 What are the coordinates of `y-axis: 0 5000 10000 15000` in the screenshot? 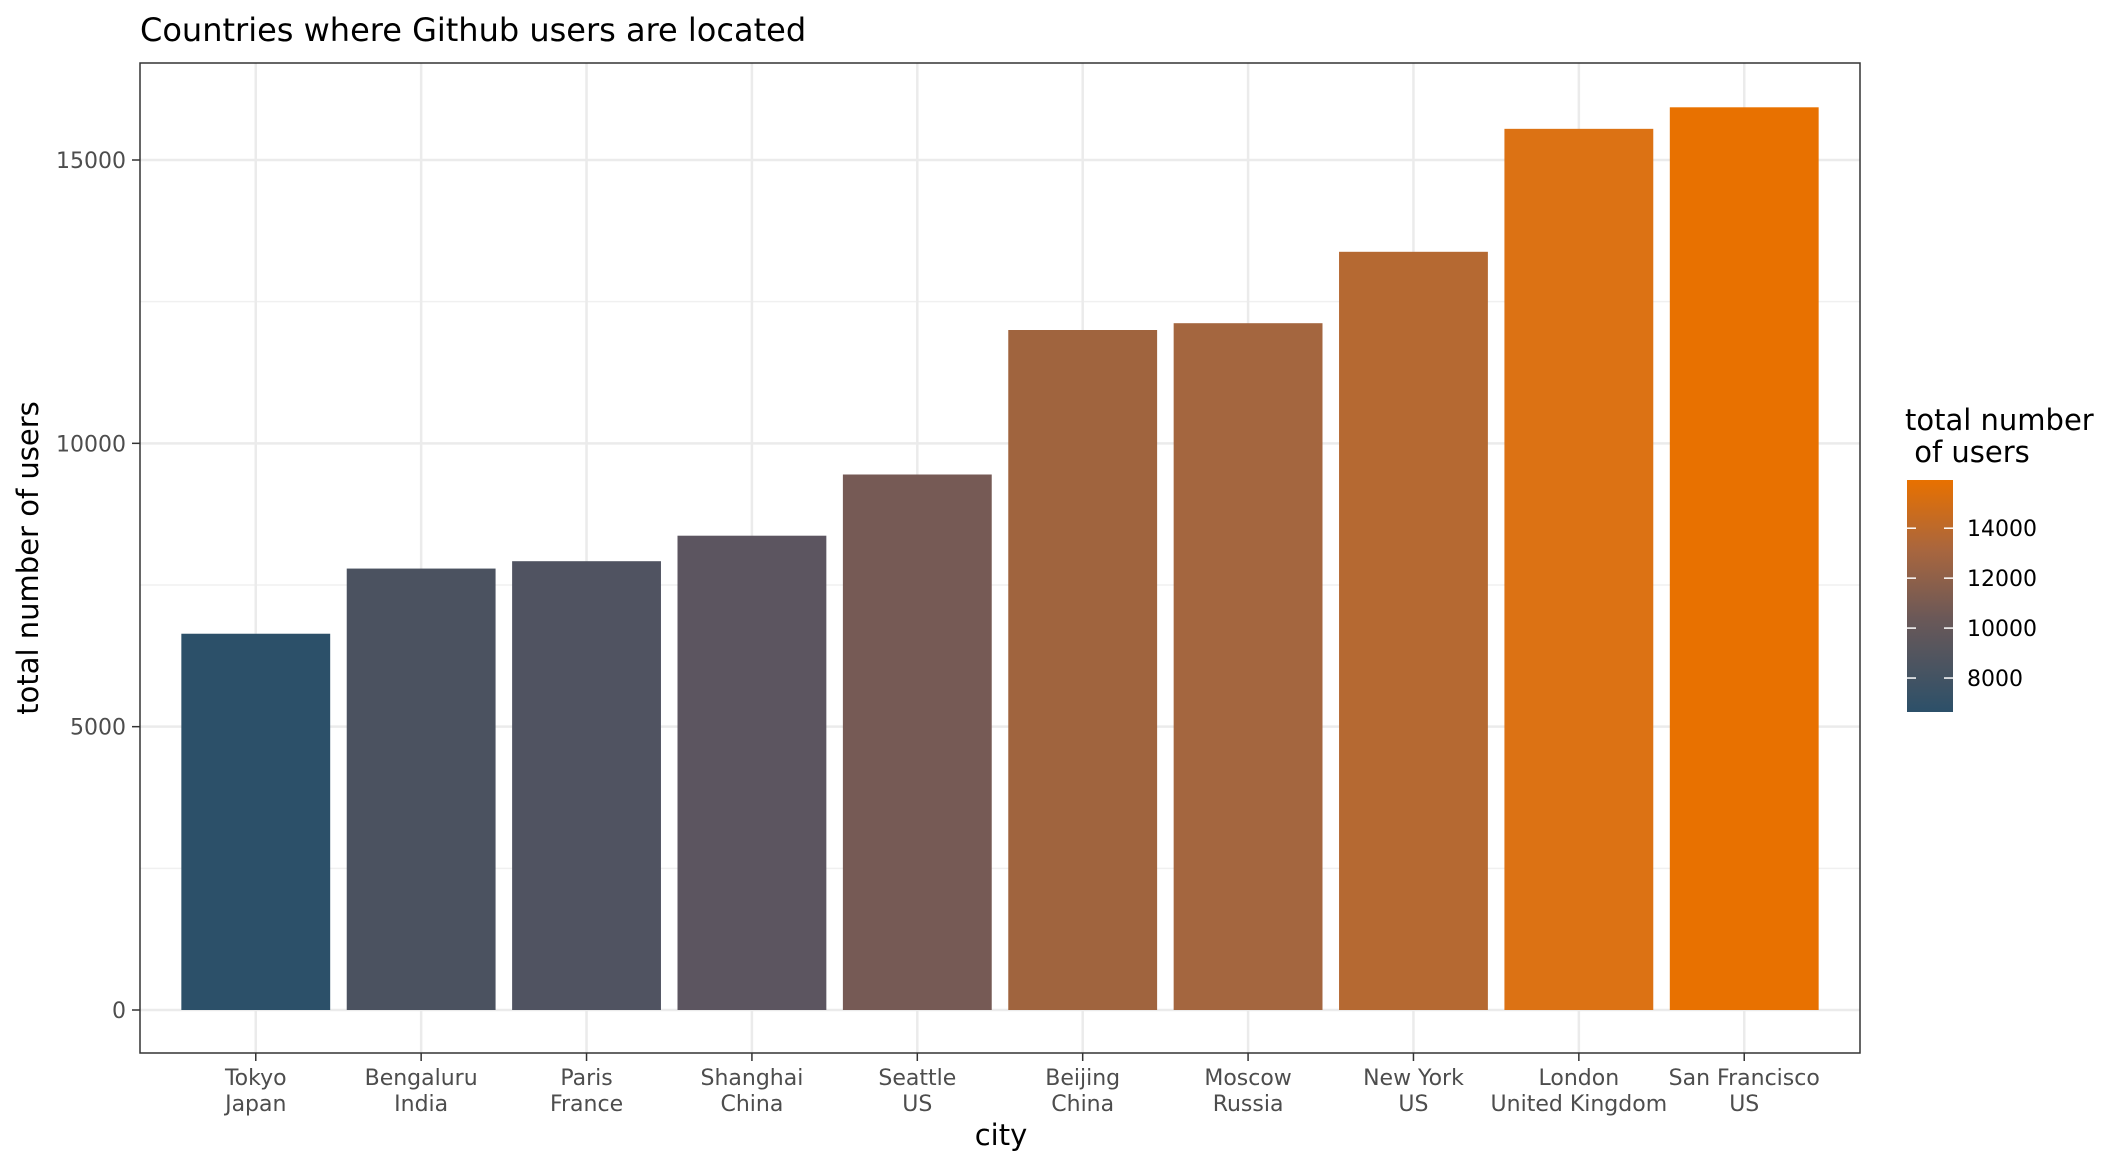 It's located at (98, 586).